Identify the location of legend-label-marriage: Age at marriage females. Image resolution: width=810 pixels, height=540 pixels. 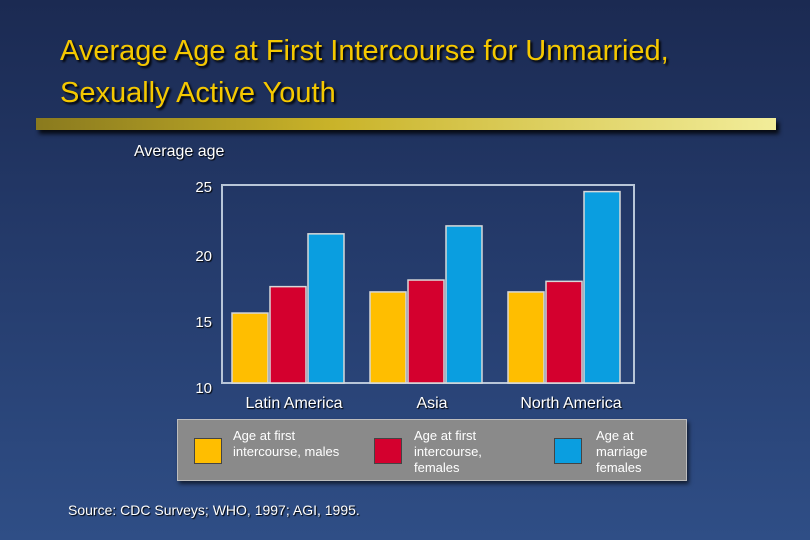
(622, 451).